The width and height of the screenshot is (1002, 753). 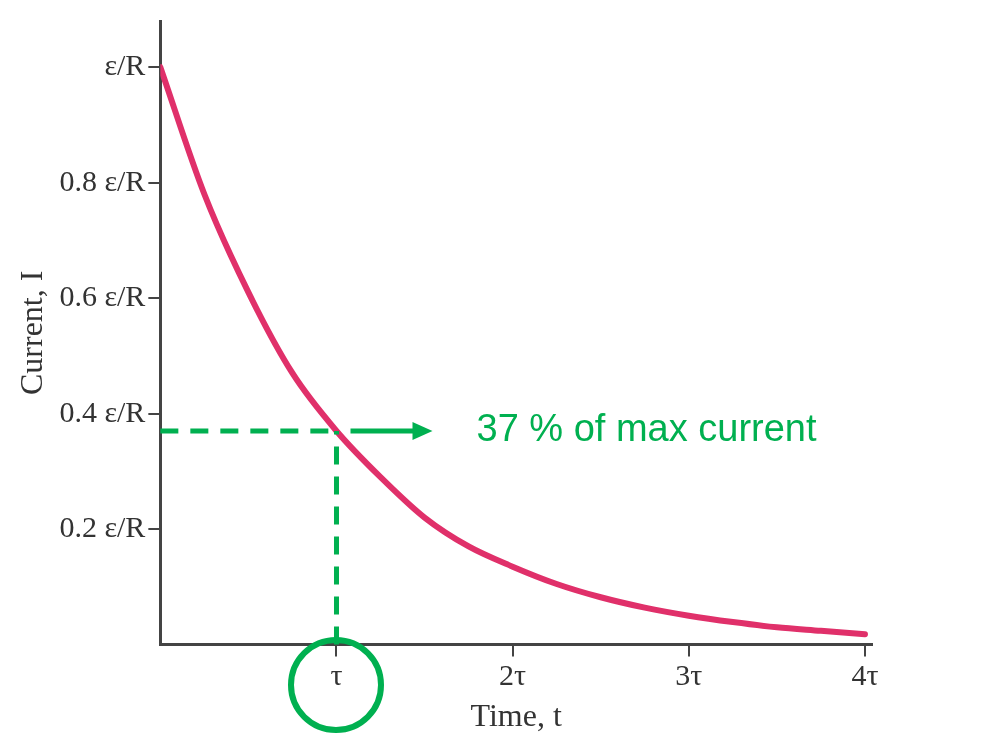 I want to click on y-tick-label: 0.8 ε/R, so click(x=102, y=180).